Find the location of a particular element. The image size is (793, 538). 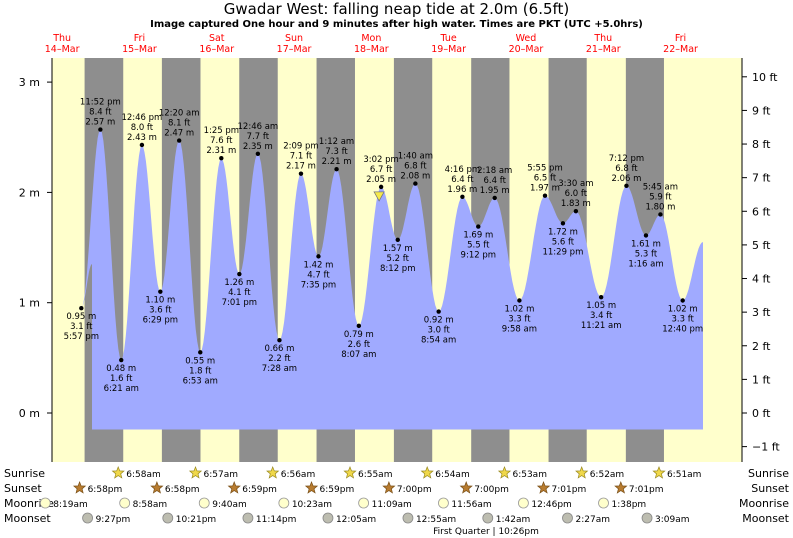

low-water-m-label: 1.61 m is located at coordinates (646, 244).